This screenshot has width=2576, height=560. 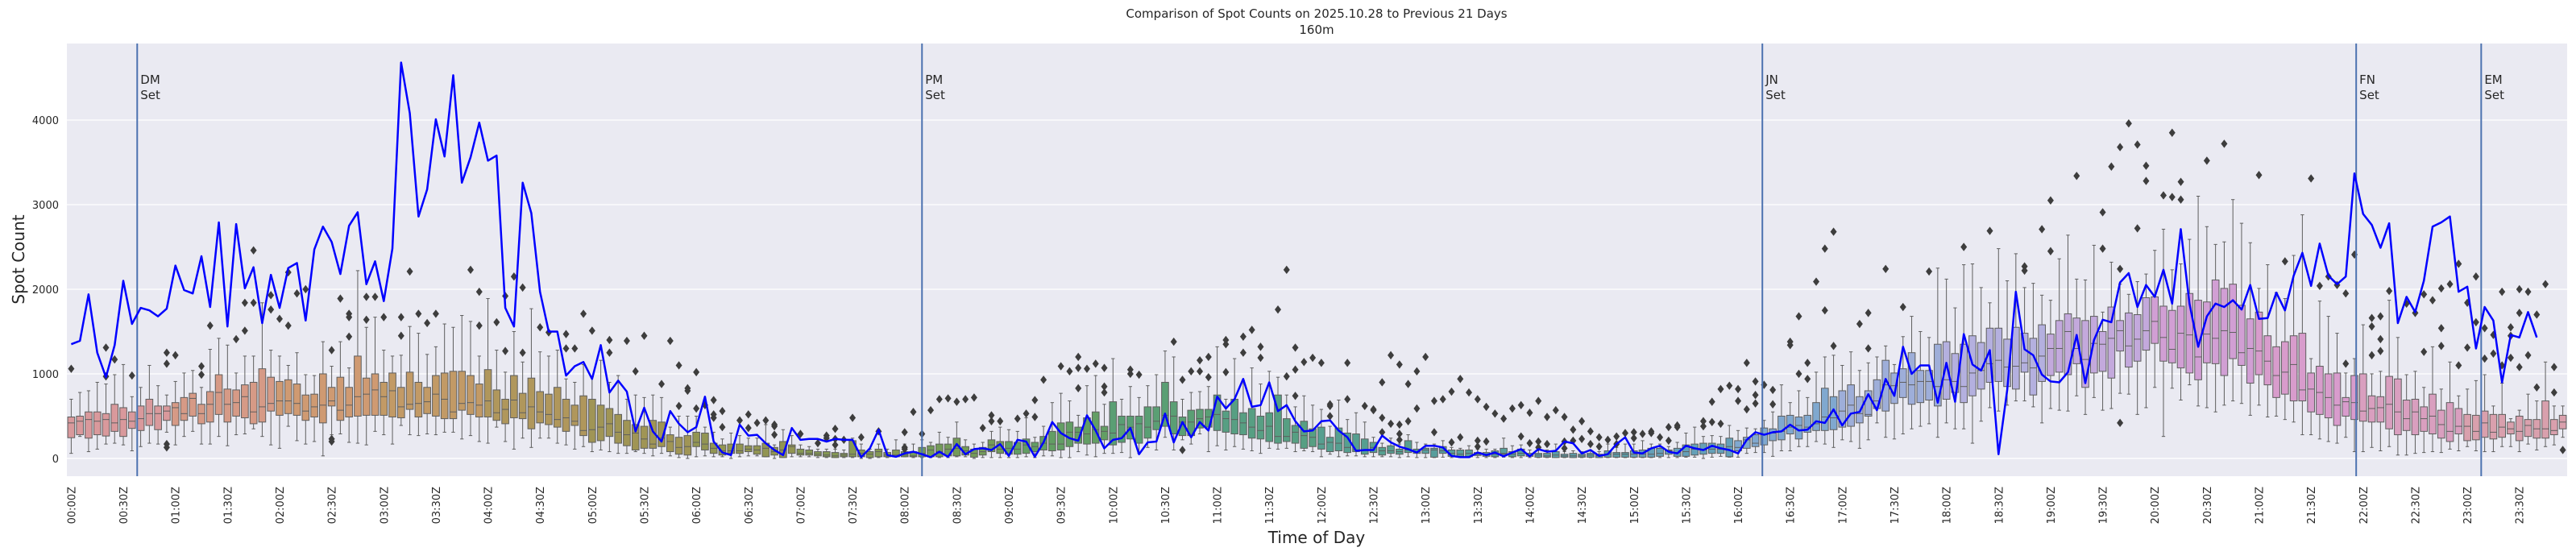 I want to click on x-tick-label: 07:00Z, so click(x=801, y=505).